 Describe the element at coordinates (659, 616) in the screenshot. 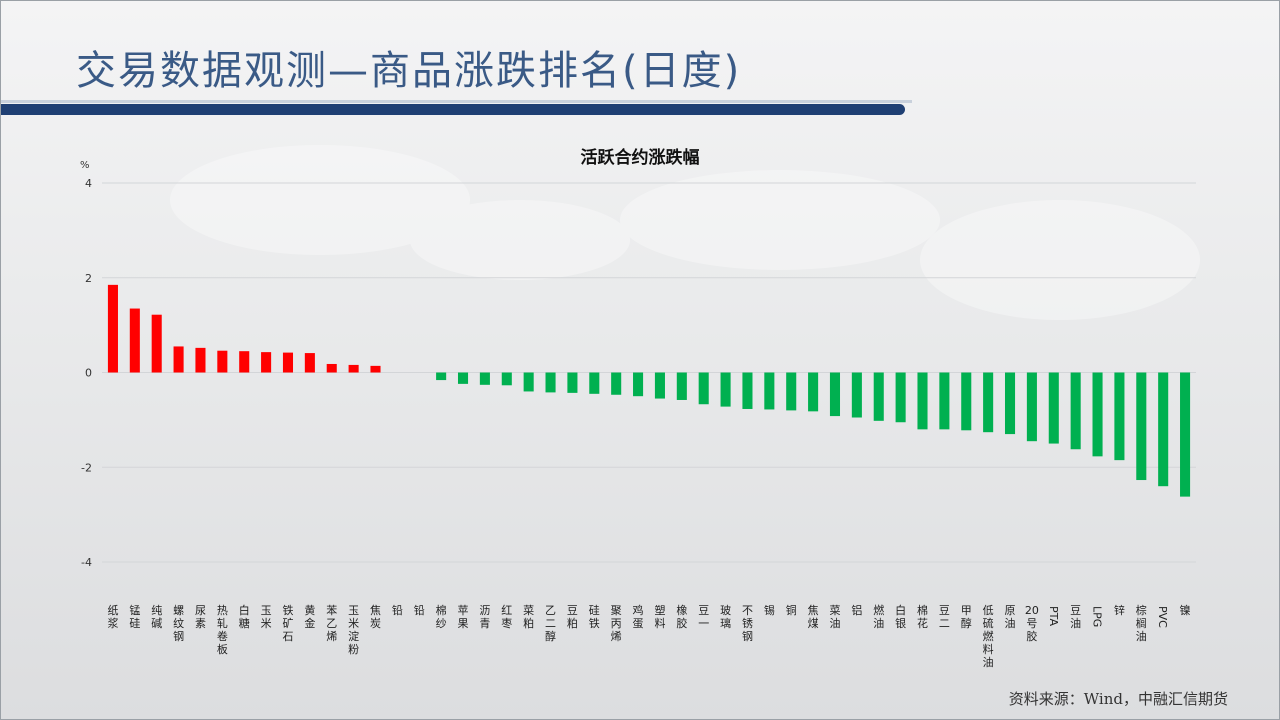

I see `x-tick-label: 塑料` at that location.